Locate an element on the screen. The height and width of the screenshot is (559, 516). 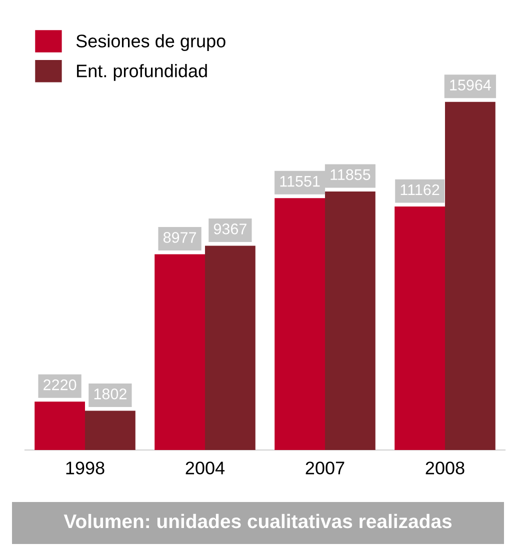
data-label: 8977 is located at coordinates (179, 237).